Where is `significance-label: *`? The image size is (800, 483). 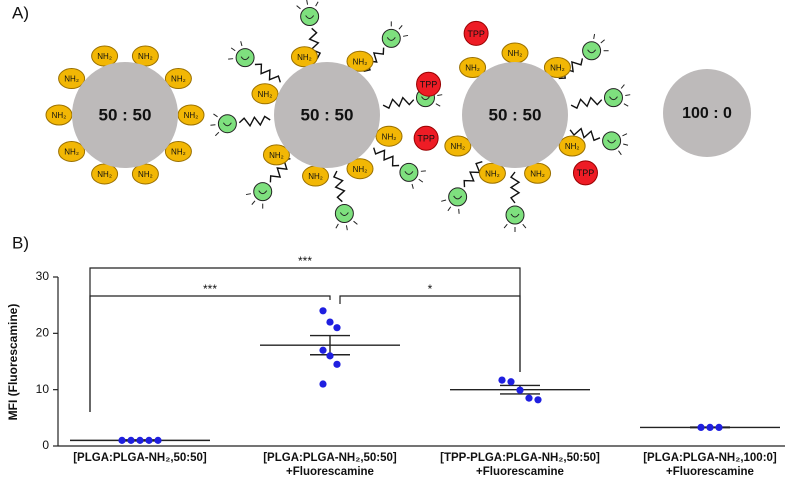 significance-label: * is located at coordinates (430, 289).